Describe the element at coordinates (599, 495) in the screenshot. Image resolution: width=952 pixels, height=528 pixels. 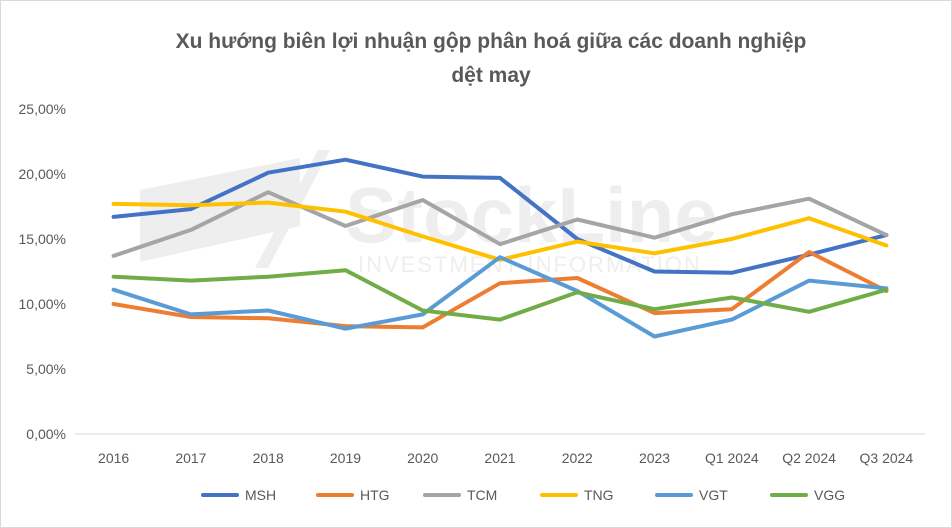
I see `legend-label-tng: TNG` at that location.